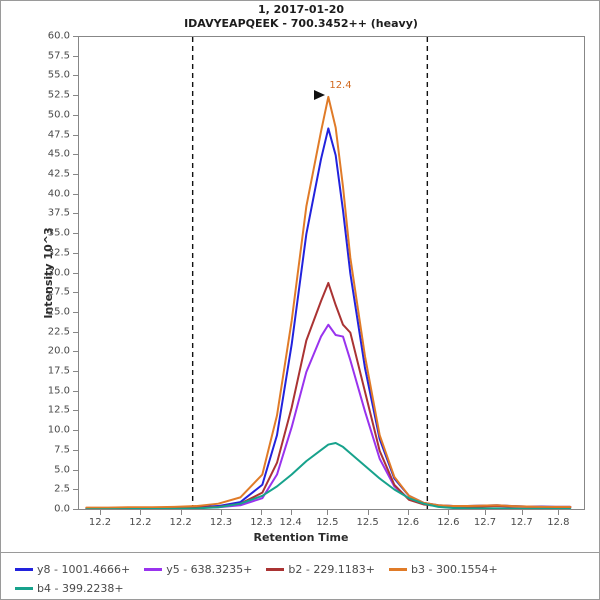 The height and width of the screenshot is (600, 600). What do you see at coordinates (558, 522) in the screenshot?
I see `x-axis-tick-label: 12.8` at bounding box center [558, 522].